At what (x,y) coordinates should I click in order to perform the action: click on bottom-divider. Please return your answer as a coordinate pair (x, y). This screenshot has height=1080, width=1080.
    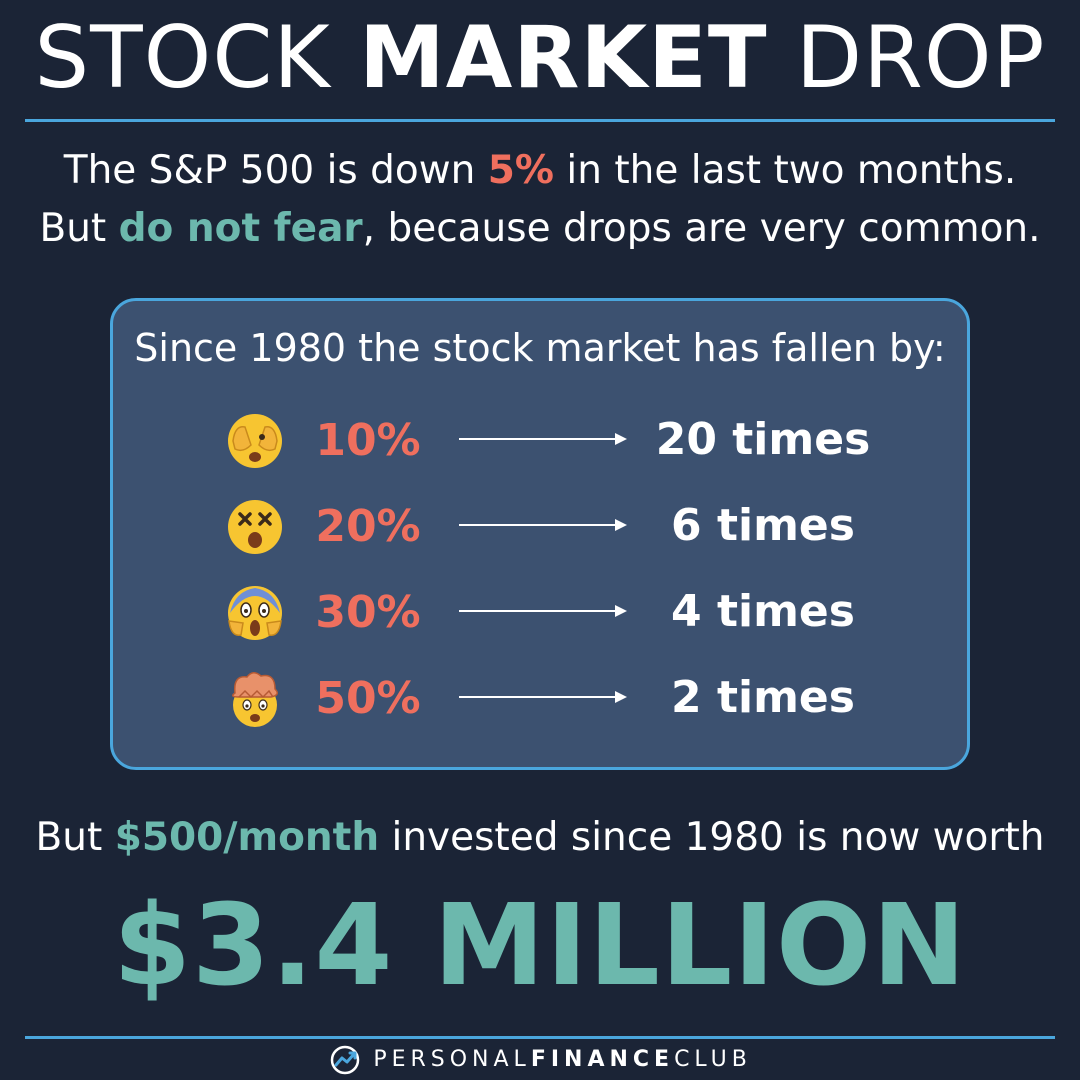
    Looking at the image, I should click on (540, 1037).